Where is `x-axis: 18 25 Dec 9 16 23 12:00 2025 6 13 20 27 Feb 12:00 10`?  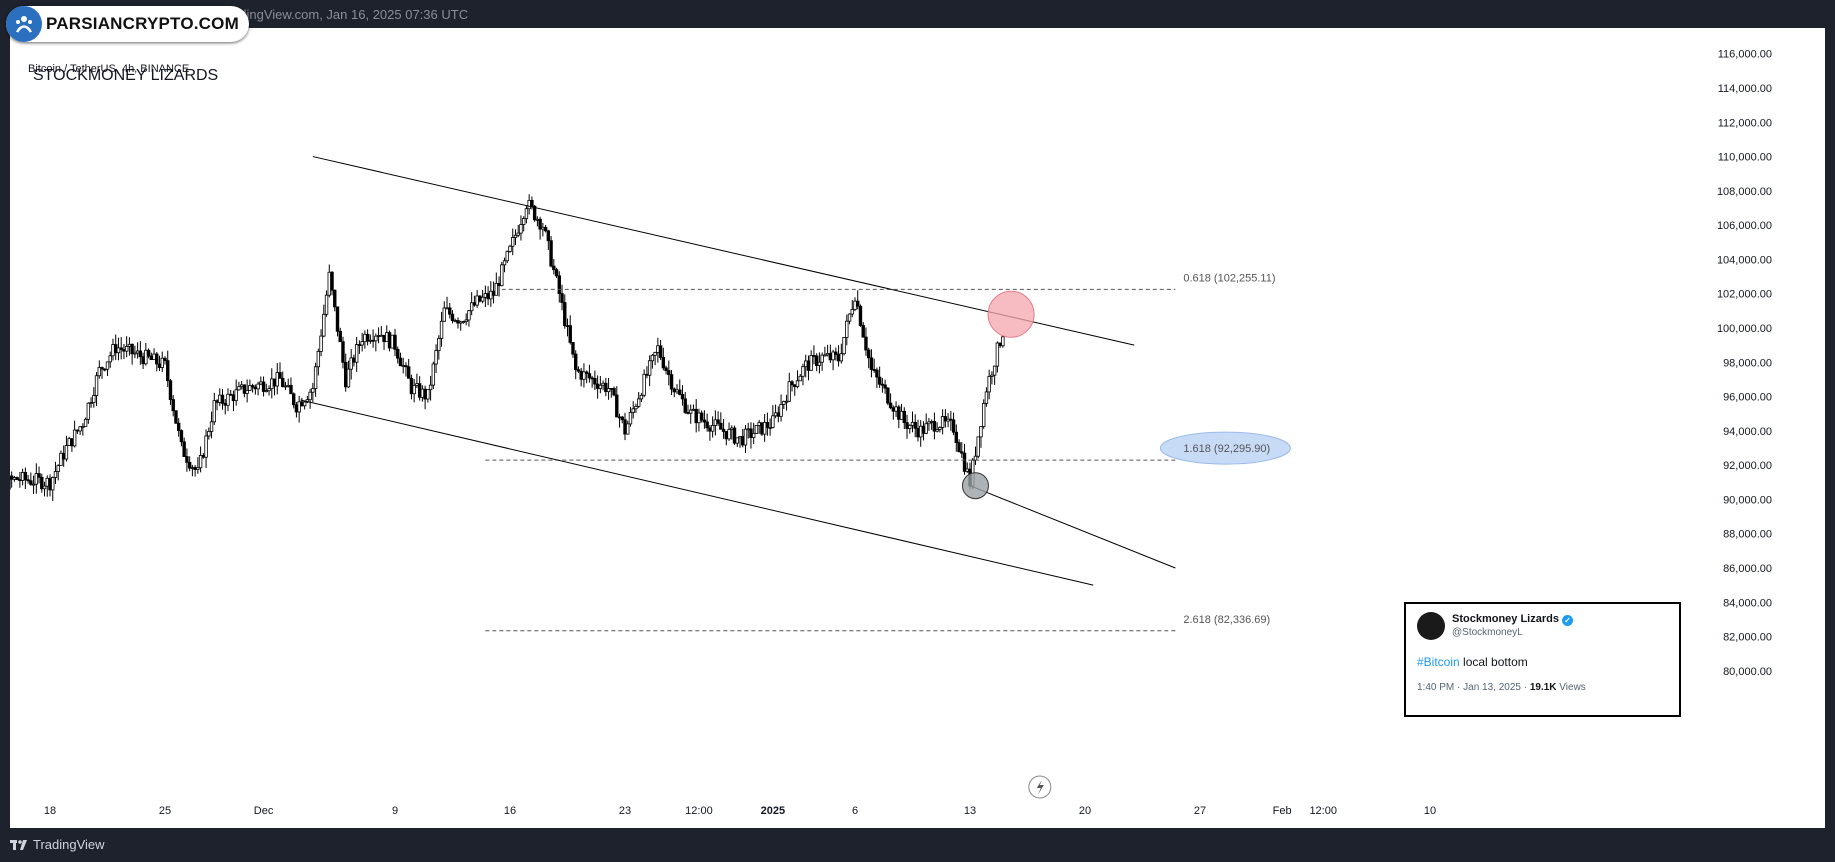
x-axis: 18 25 Dec 9 16 23 12:00 2025 6 13 20 27 Feb 12:00 10 is located at coordinates (740, 811).